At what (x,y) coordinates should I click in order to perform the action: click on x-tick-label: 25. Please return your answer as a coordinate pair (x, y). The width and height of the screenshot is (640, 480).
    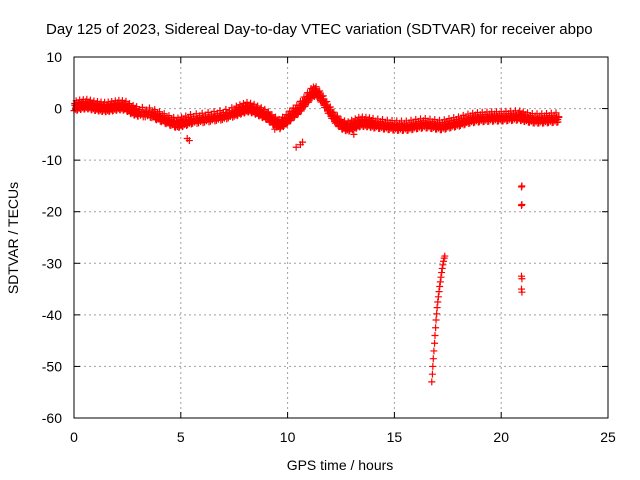
    Looking at the image, I should click on (608, 437).